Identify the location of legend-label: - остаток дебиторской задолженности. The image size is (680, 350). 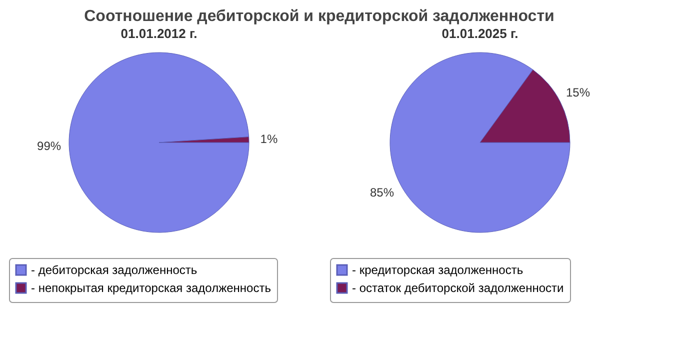
(458, 288).